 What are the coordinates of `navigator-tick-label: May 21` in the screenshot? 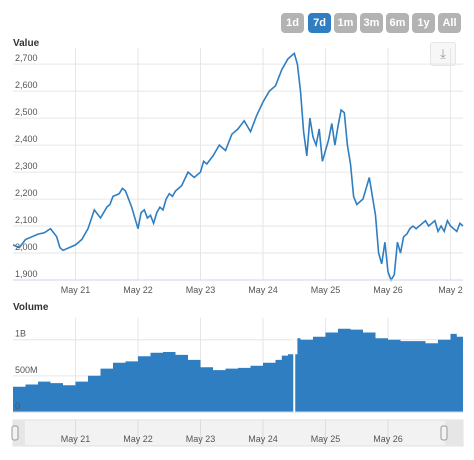 It's located at (76, 439).